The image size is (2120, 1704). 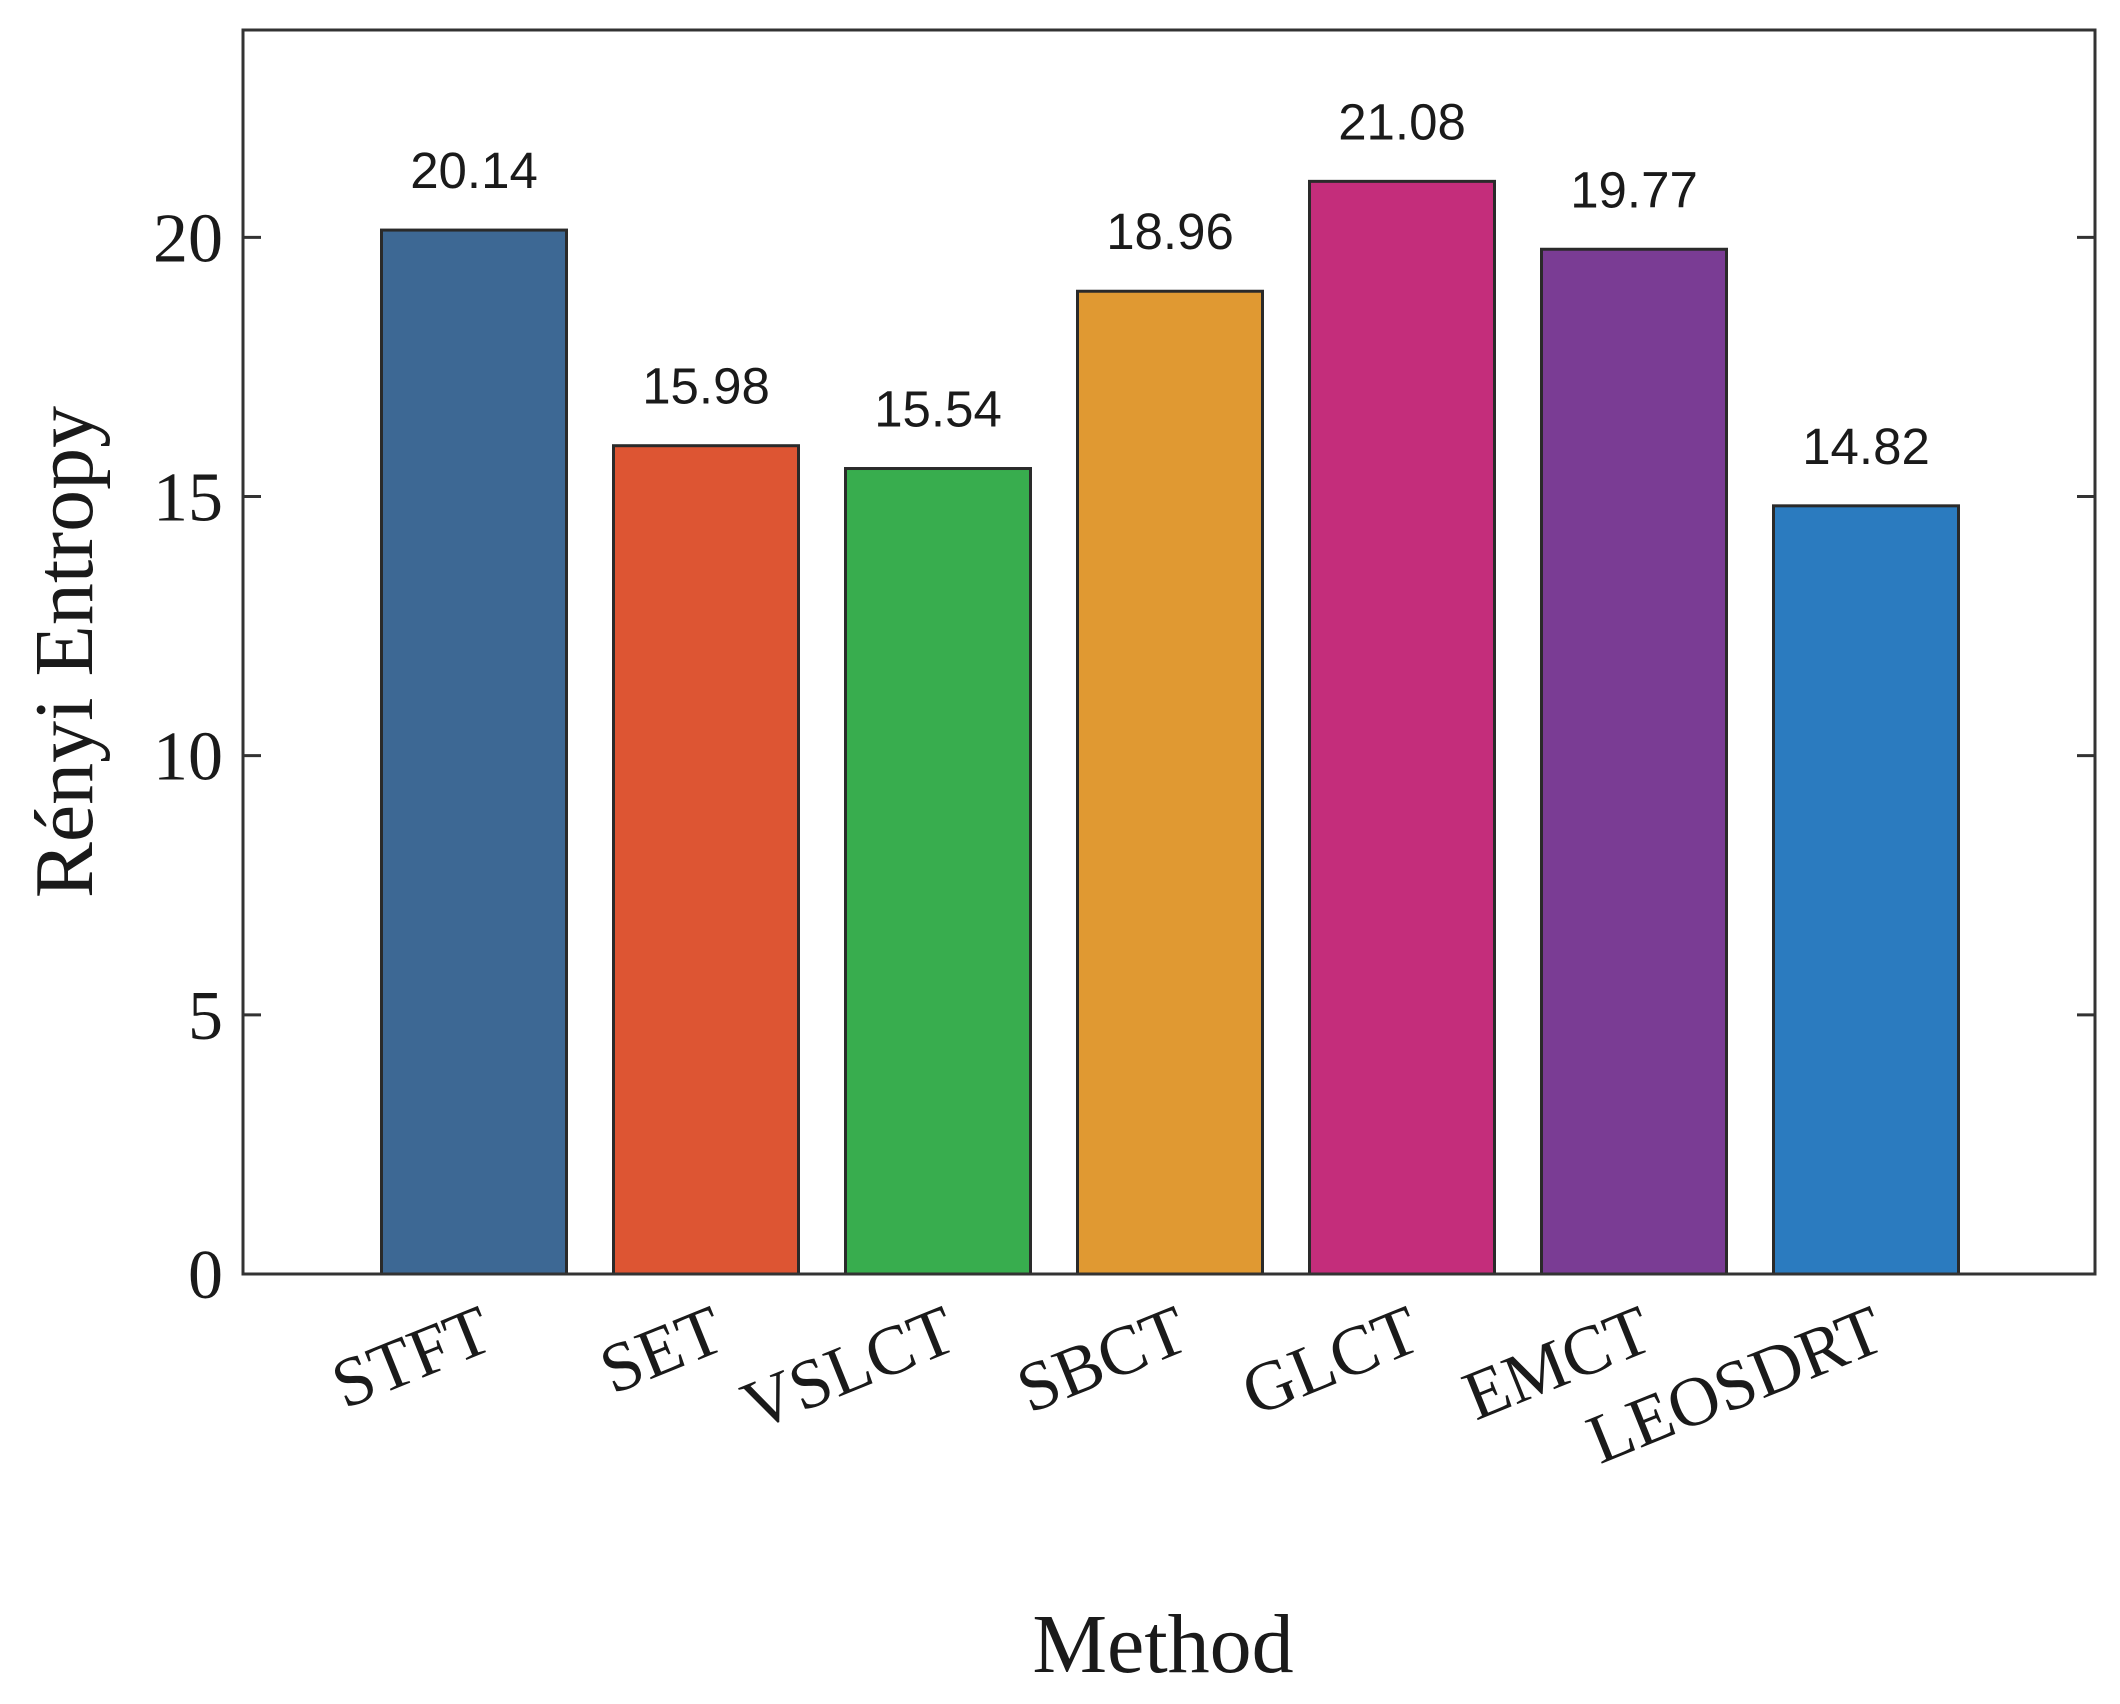 What do you see at coordinates (706, 386) in the screenshot?
I see `data-label-set: 15.98` at bounding box center [706, 386].